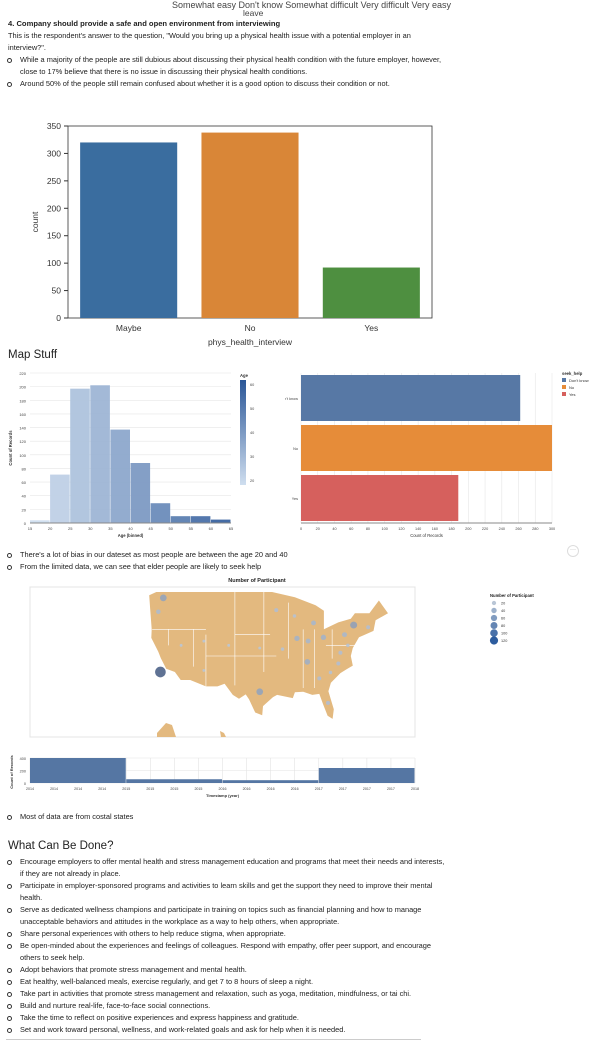 This screenshot has width=606, height=1042. What do you see at coordinates (313, 623) in the screenshot?
I see `participant-dot-mi` at bounding box center [313, 623].